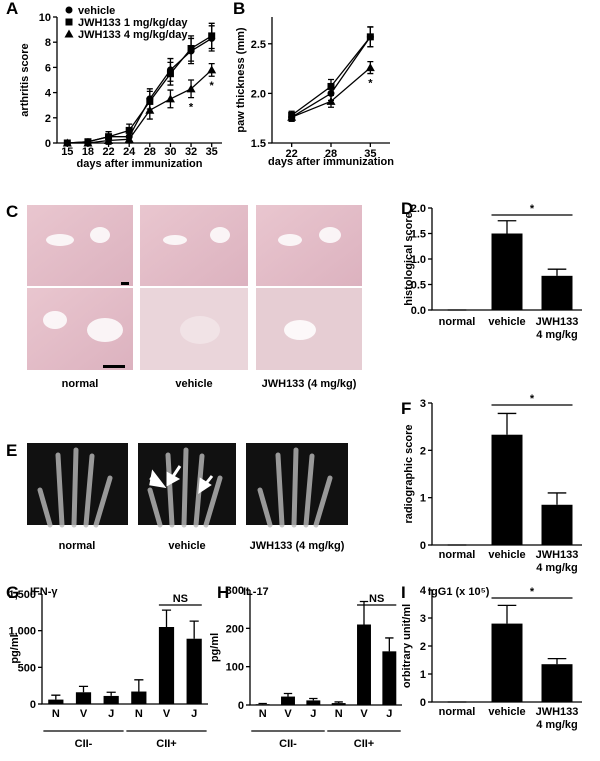  What do you see at coordinates (193, 384) in the screenshot?
I see `image-caption: vehicle` at bounding box center [193, 384].